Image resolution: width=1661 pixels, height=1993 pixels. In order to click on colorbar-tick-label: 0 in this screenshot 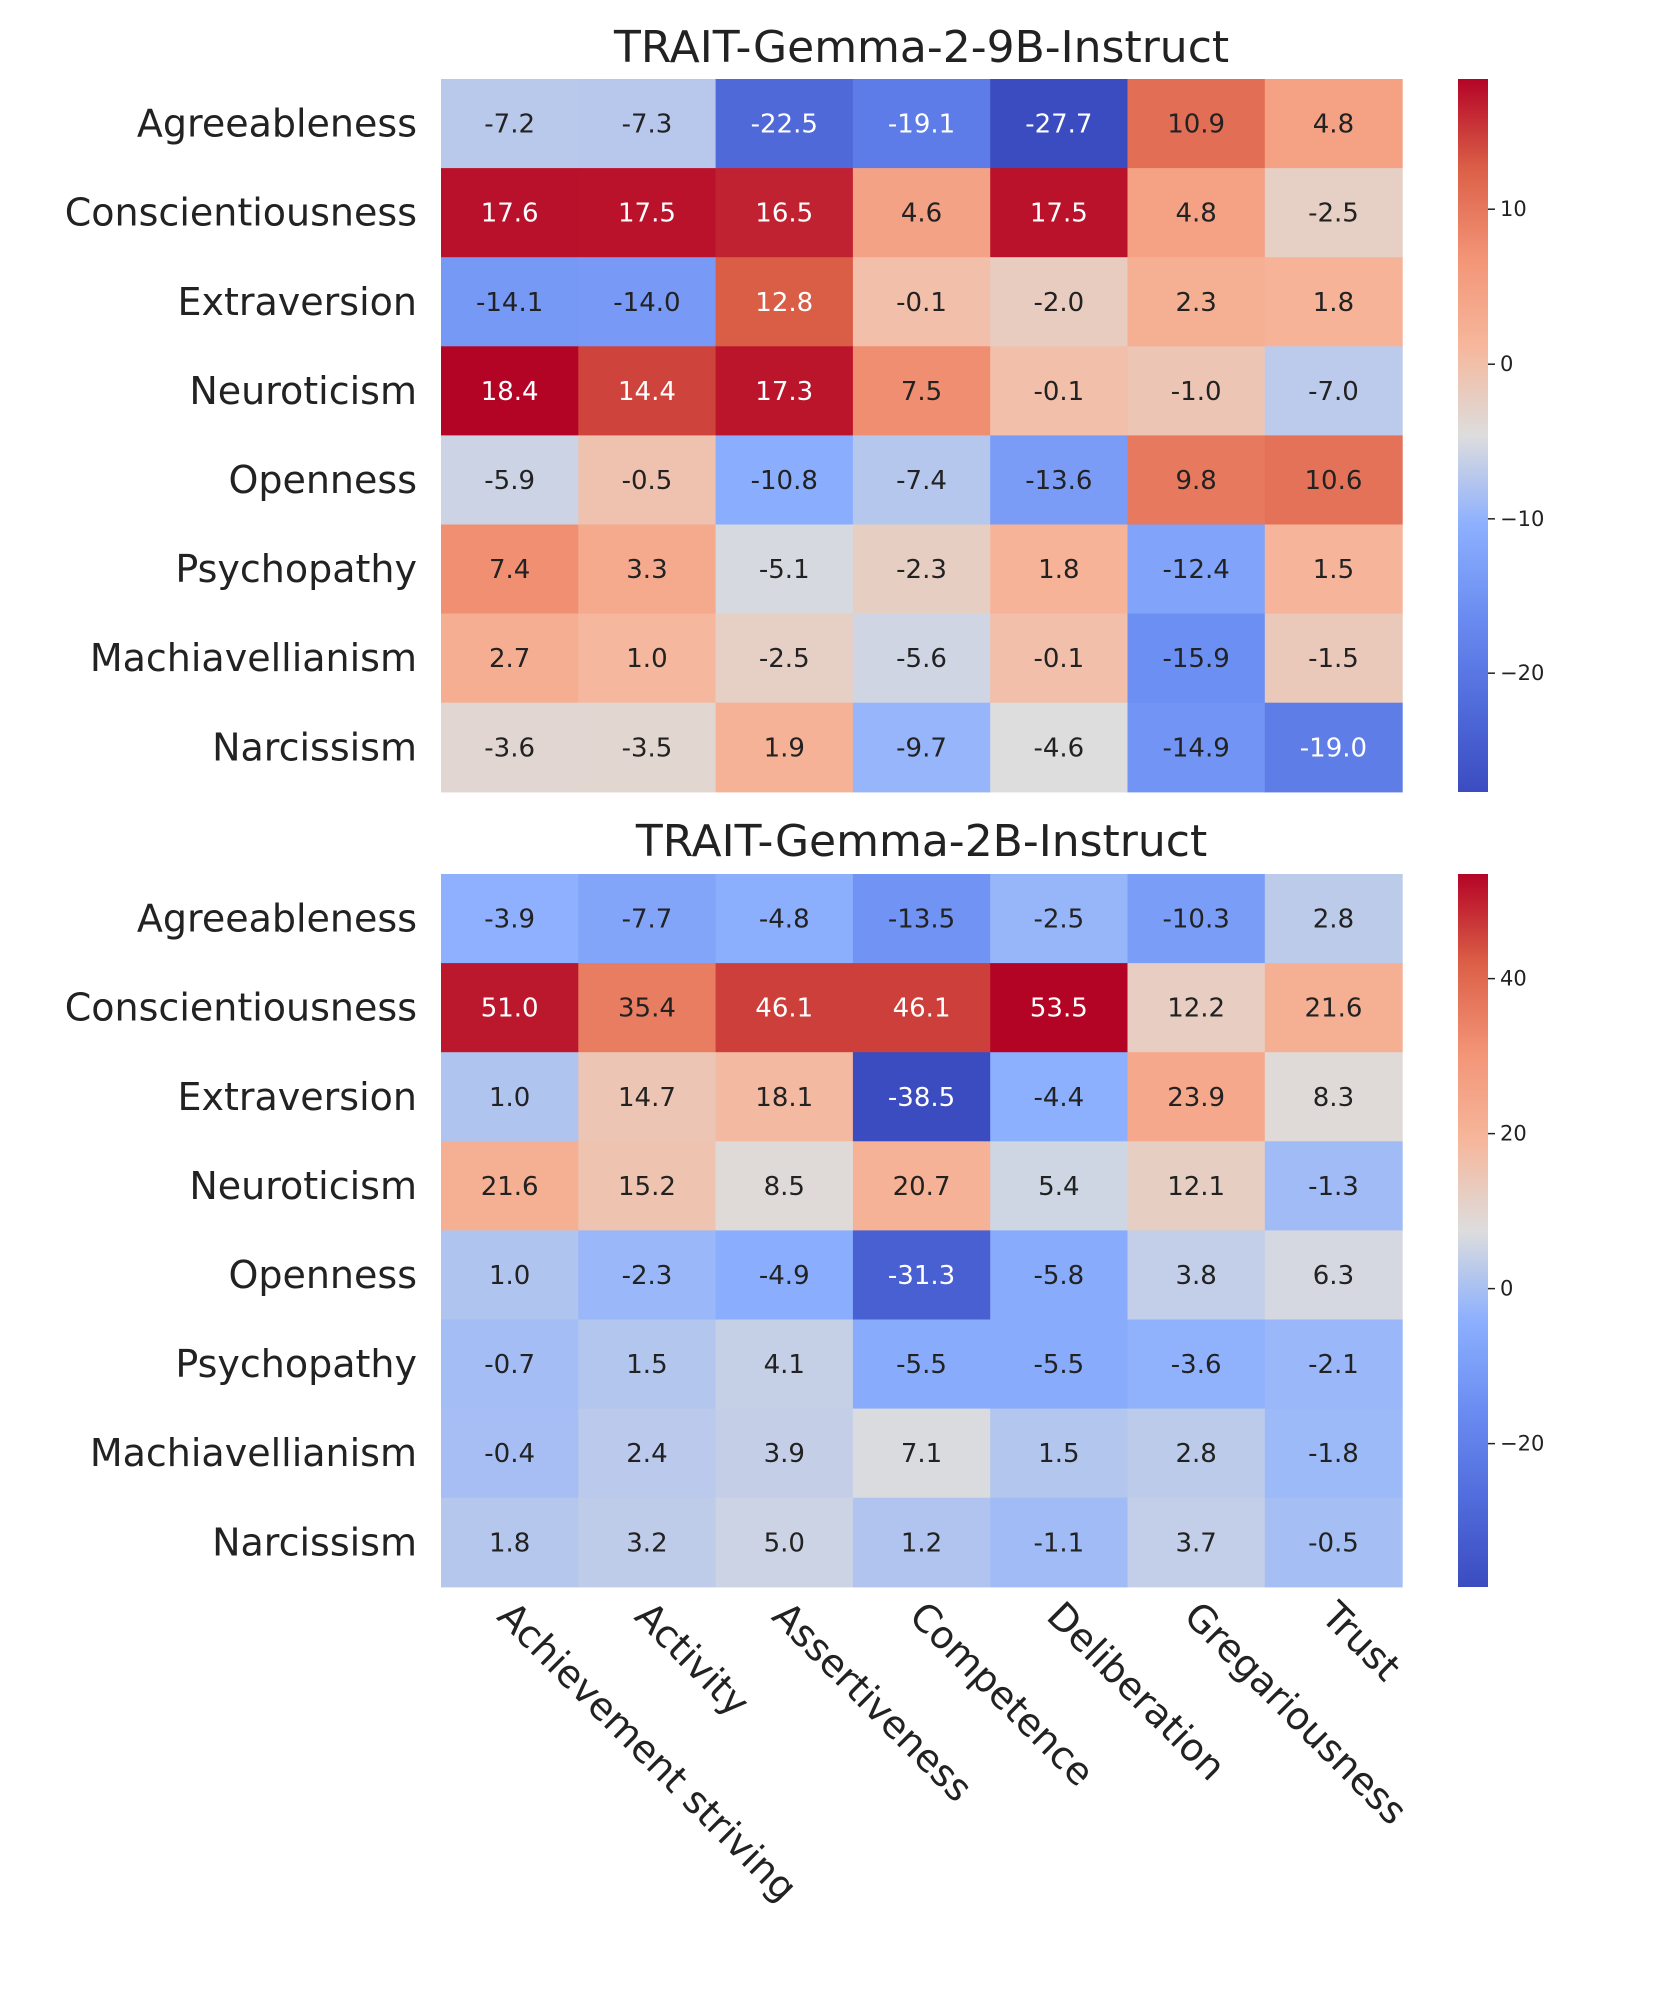, I will do `click(1506, 1289)`.